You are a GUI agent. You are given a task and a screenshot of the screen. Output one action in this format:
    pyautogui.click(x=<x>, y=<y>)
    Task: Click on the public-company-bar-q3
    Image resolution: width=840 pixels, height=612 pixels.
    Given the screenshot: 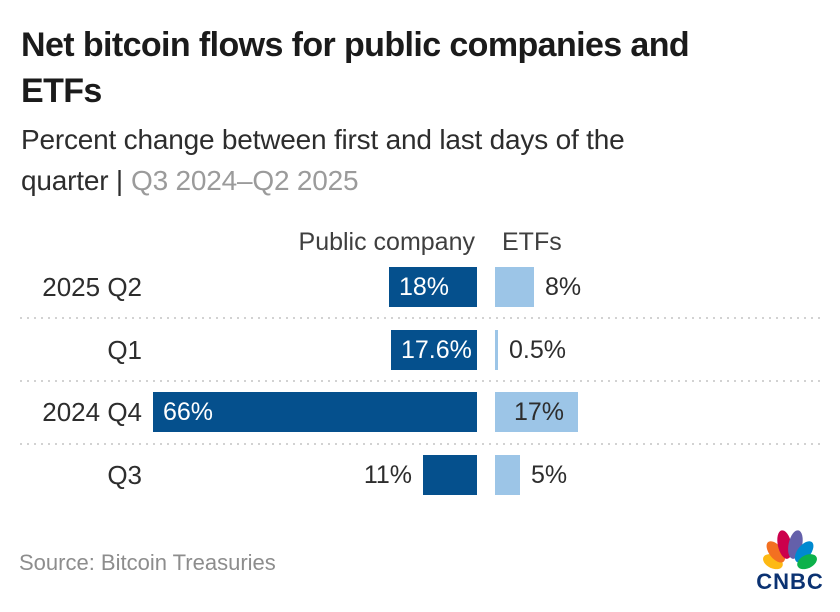 What is the action you would take?
    pyautogui.click(x=450, y=475)
    